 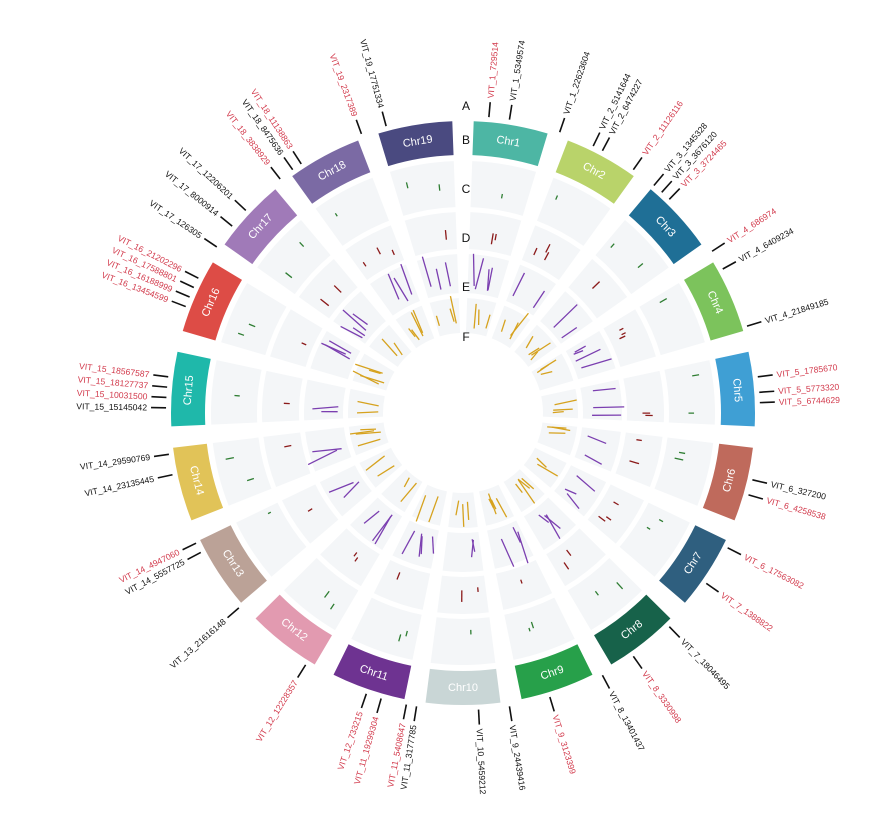 I want to click on track-label-a: A, so click(x=466, y=106).